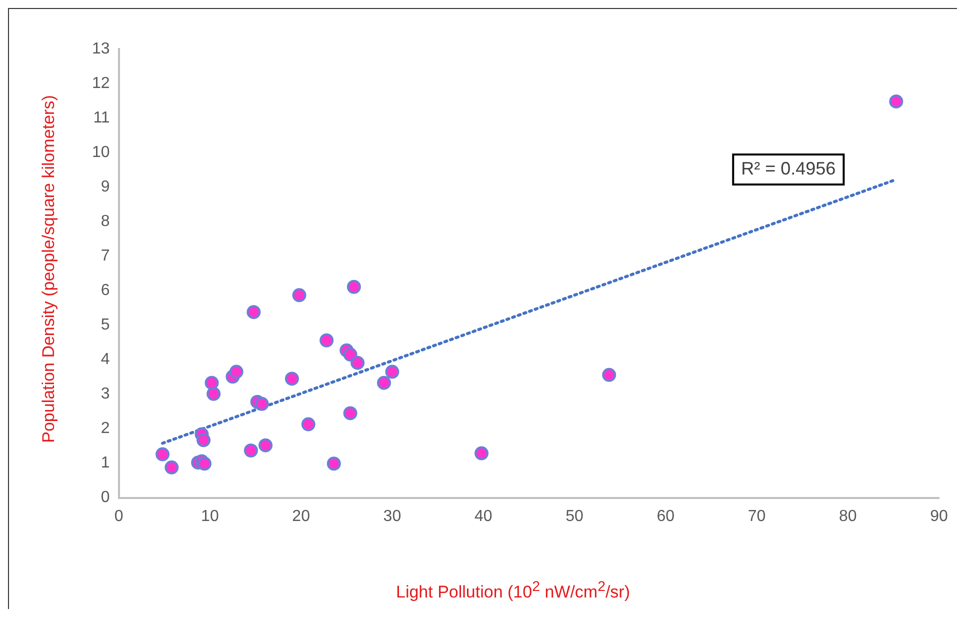  What do you see at coordinates (301, 516) in the screenshot?
I see `x-tick-label: 20` at bounding box center [301, 516].